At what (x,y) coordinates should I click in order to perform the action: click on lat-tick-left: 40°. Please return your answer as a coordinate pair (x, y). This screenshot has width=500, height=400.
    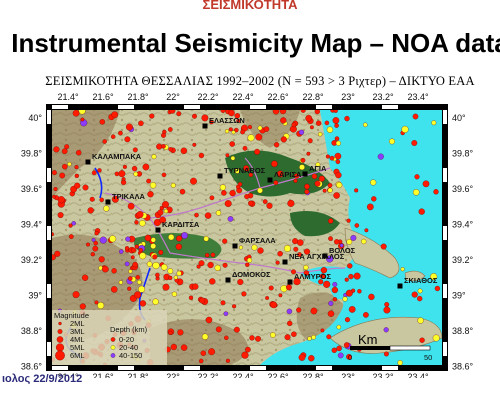
    Looking at the image, I should click on (35, 118).